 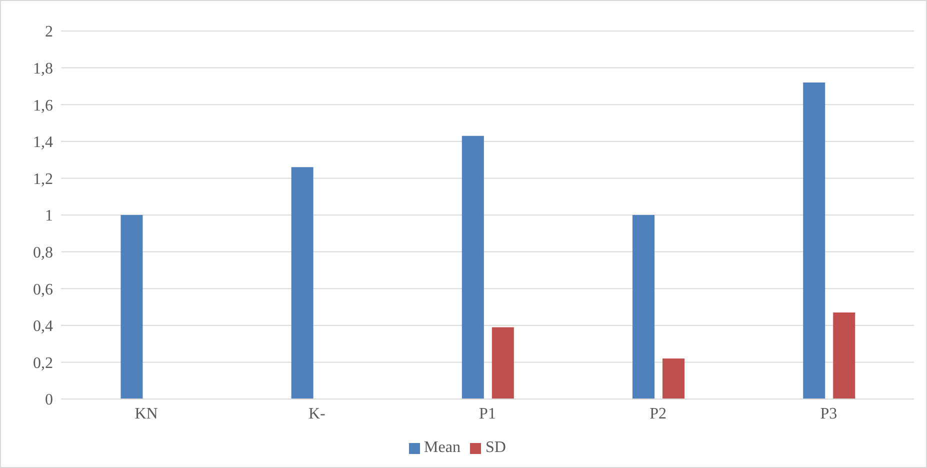 I want to click on x-tick-label: K-, so click(x=317, y=413).